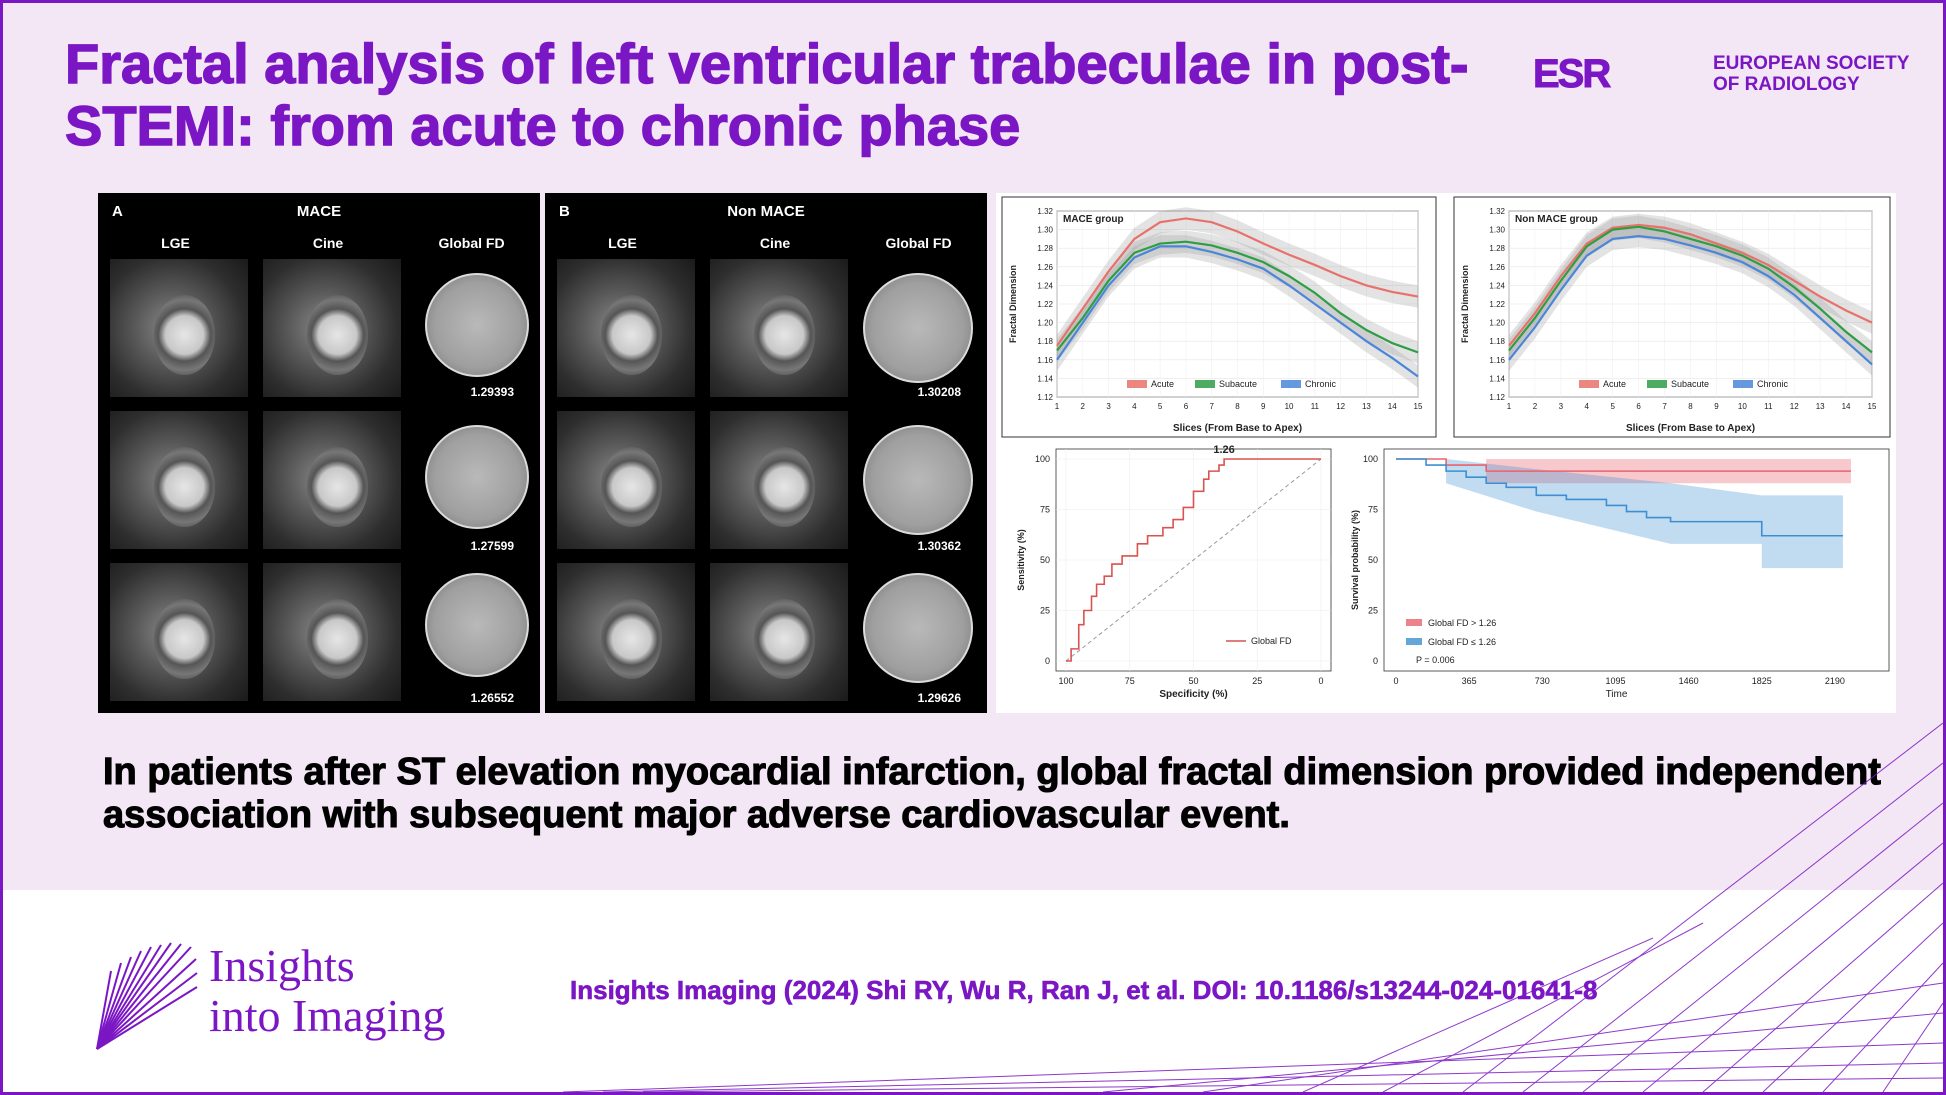 The height and width of the screenshot is (1095, 1946). I want to click on confidence-band-subacute, so click(1237, 297).